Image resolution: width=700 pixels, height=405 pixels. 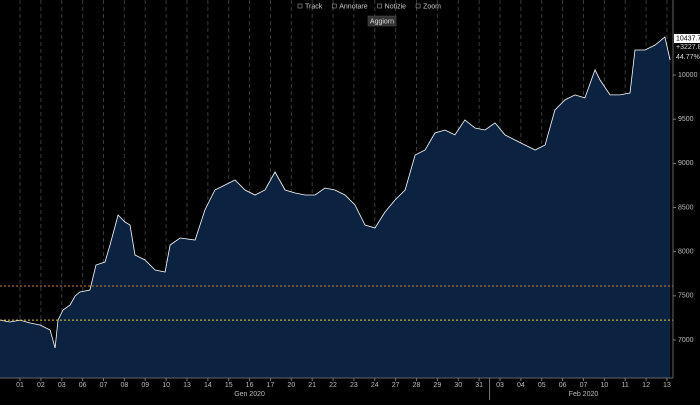 What do you see at coordinates (375, 385) in the screenshot?
I see `x-tick-label: 24` at bounding box center [375, 385].